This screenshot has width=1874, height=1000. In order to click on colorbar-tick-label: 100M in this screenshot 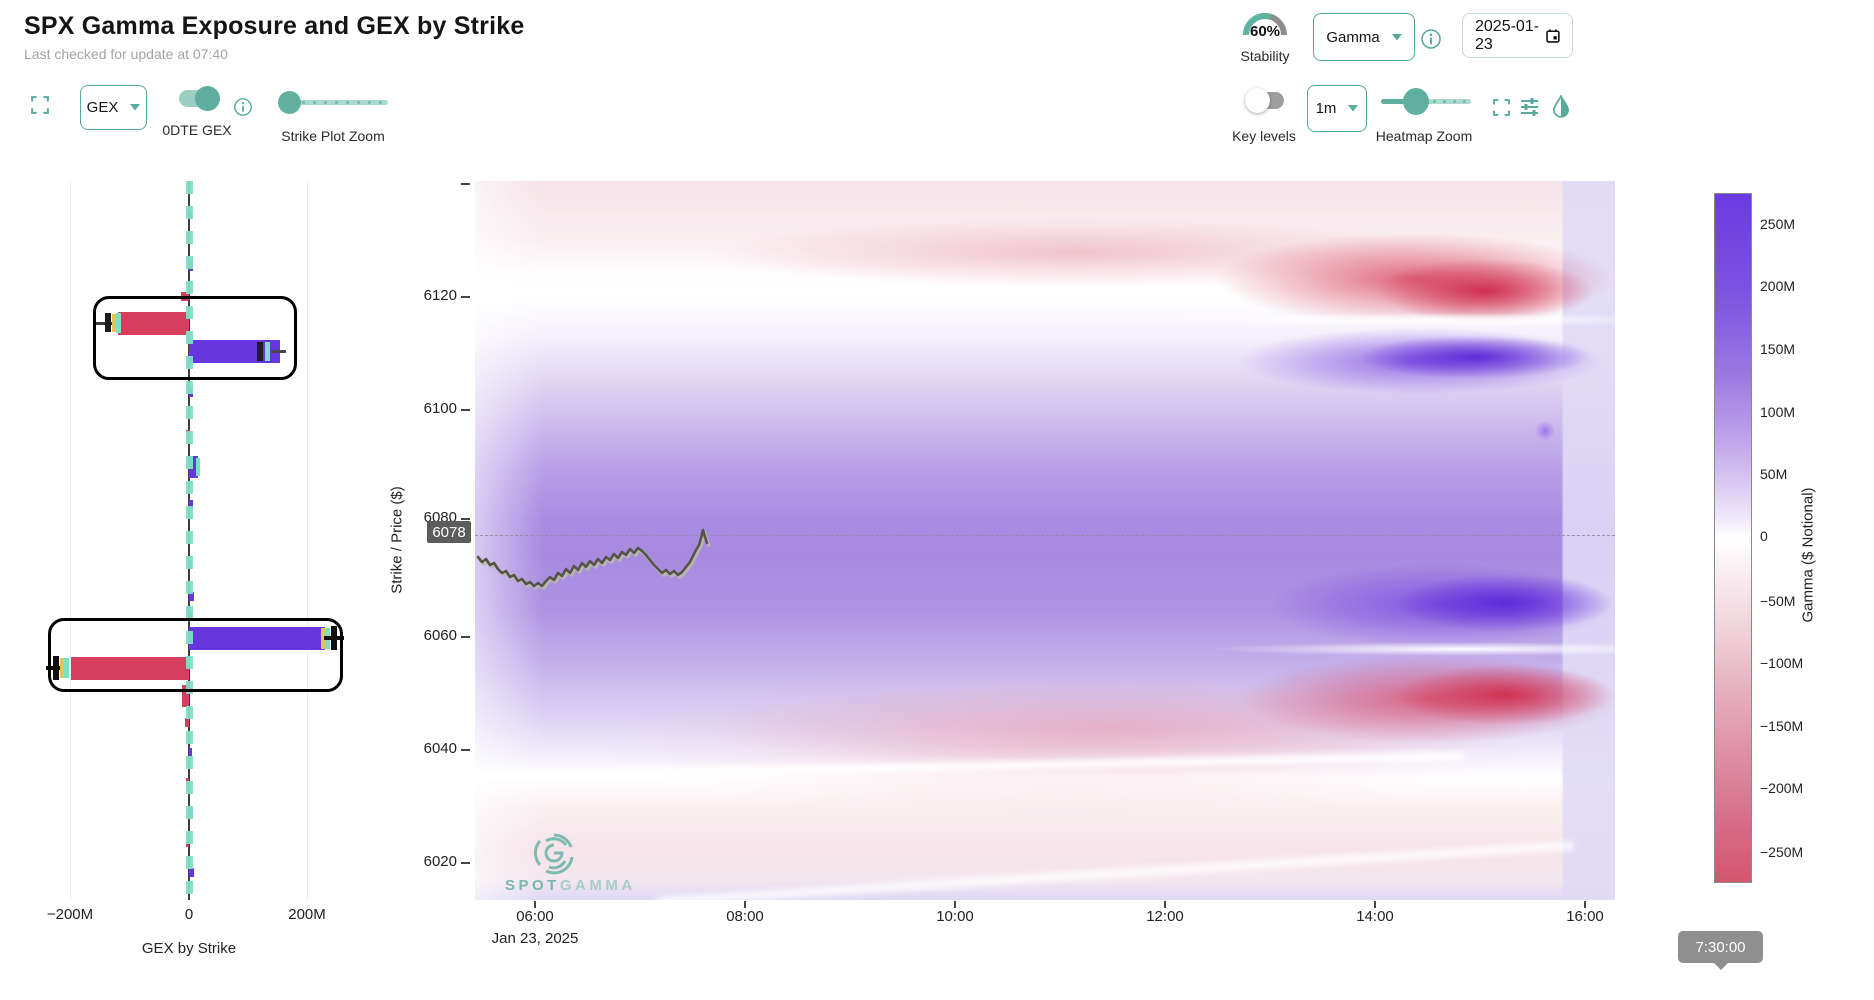, I will do `click(1778, 412)`.